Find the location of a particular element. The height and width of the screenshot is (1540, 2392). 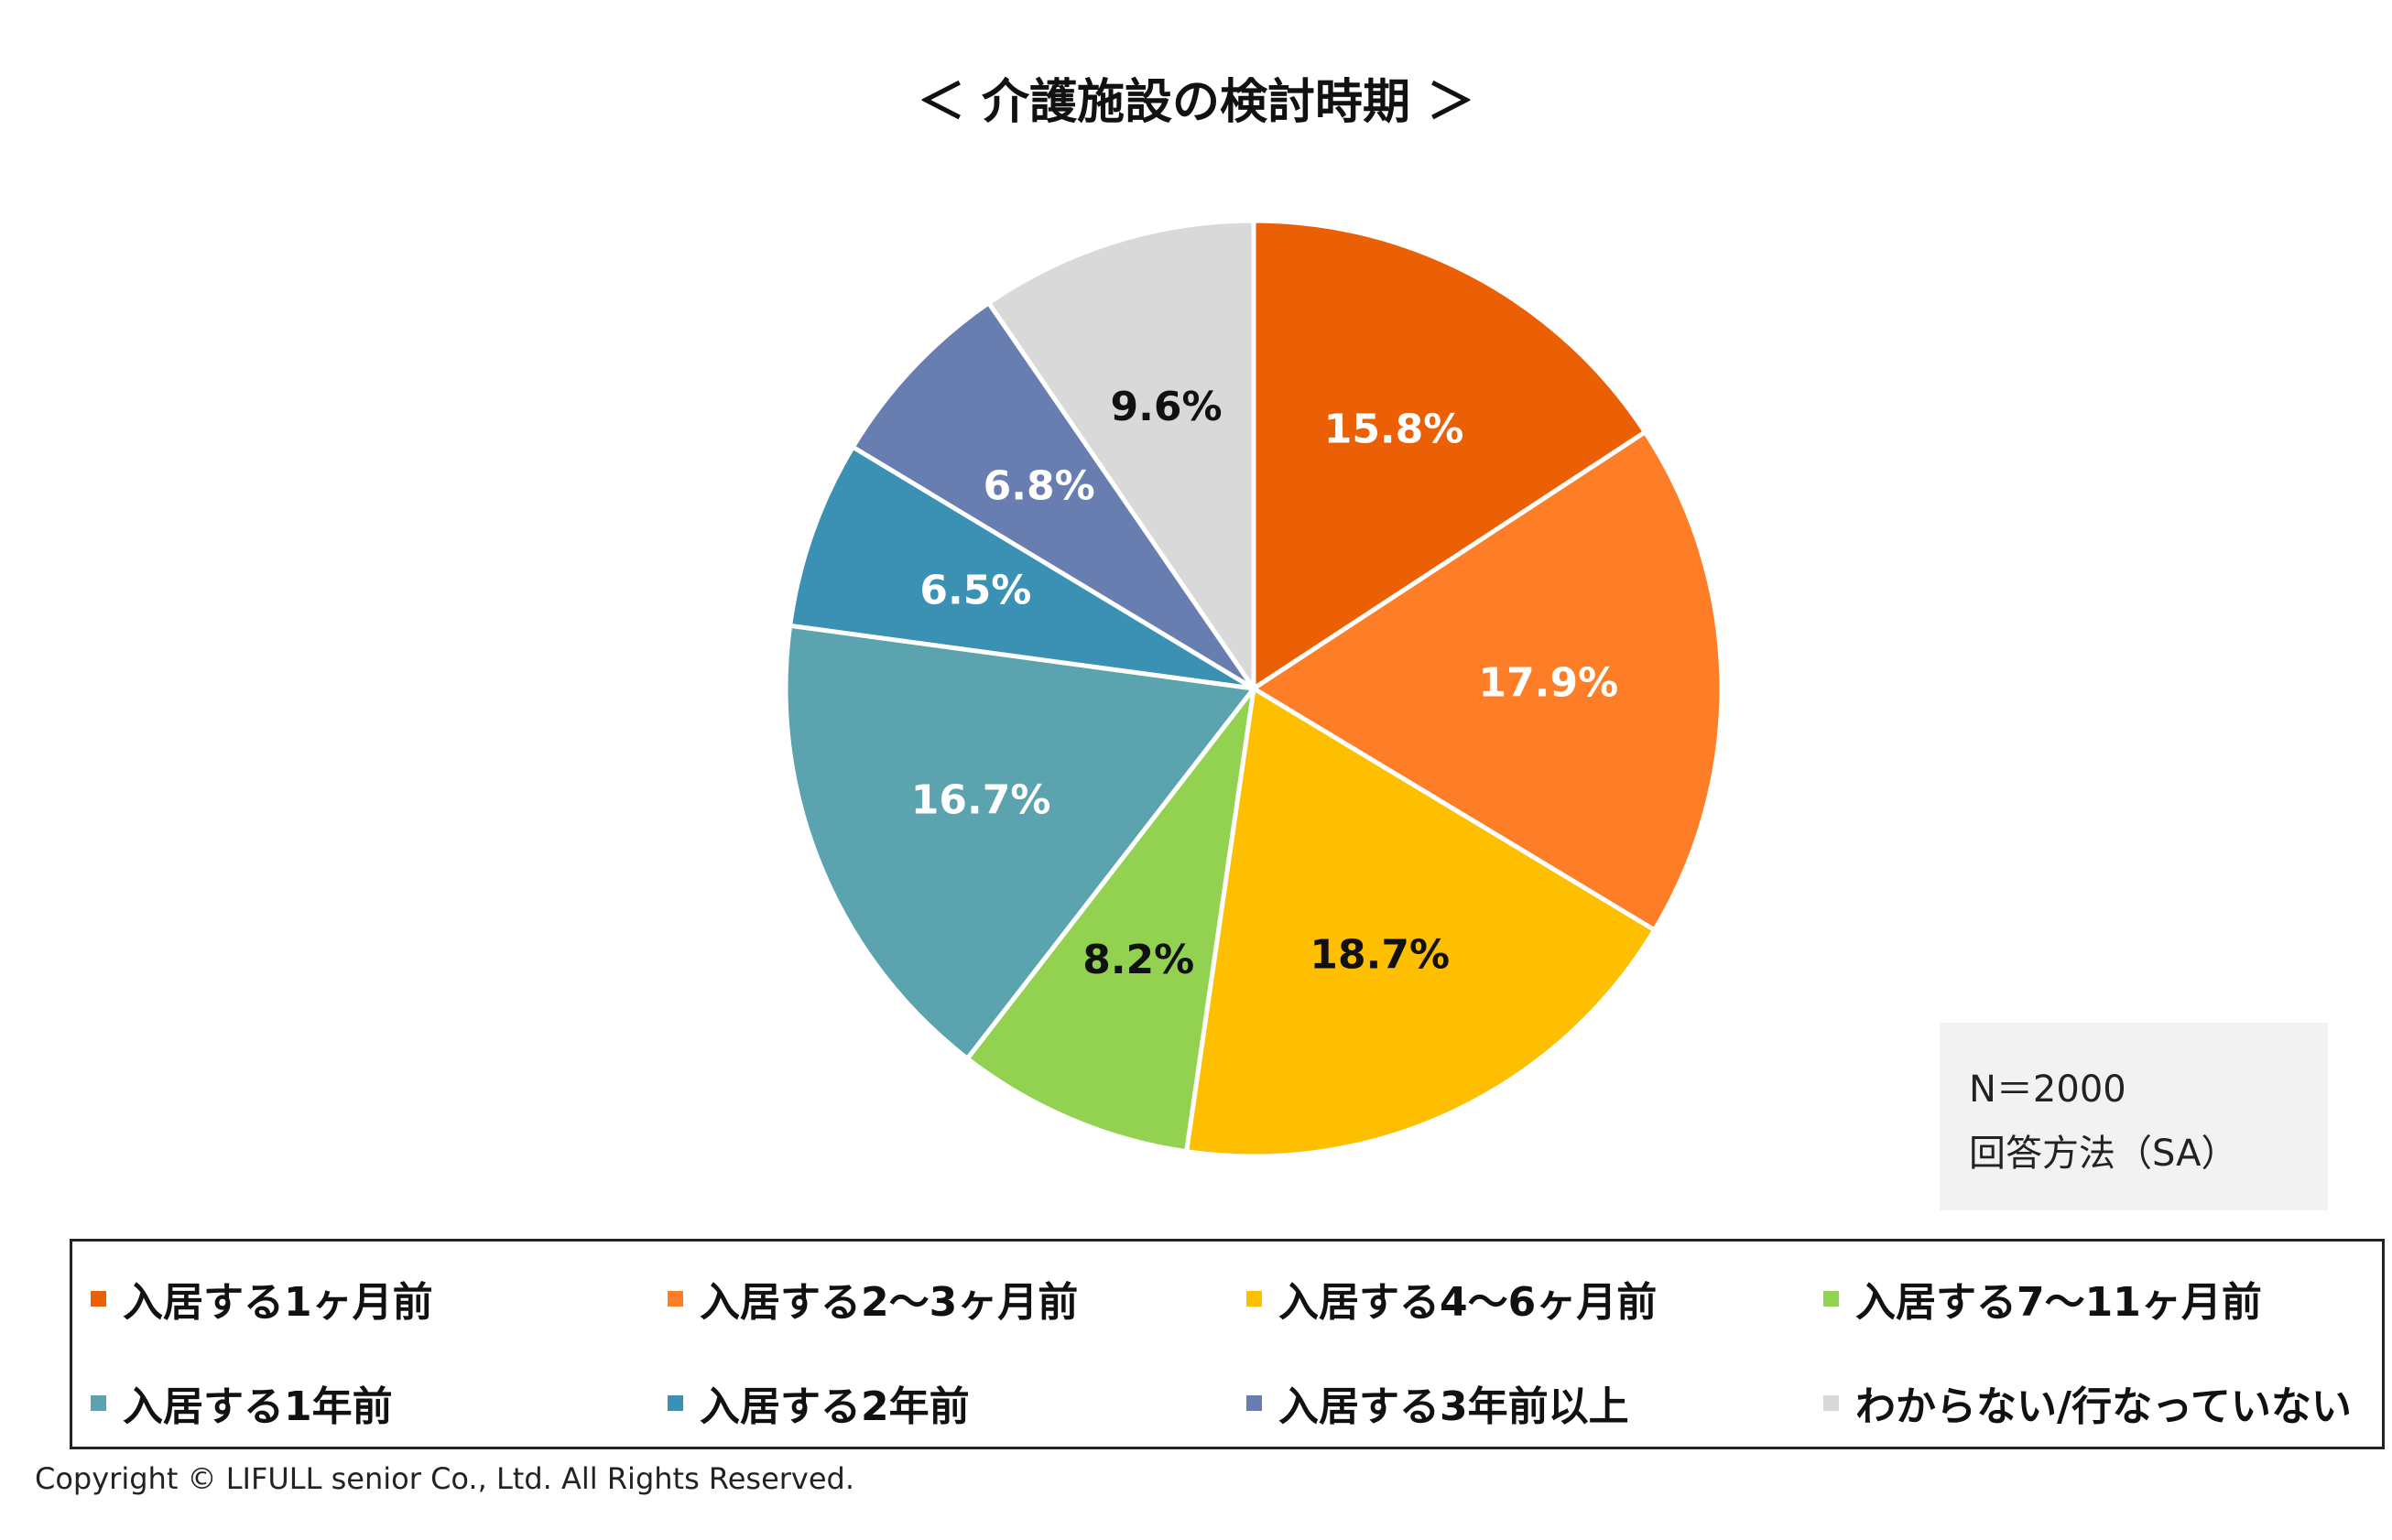

data-label-7: 6.8% is located at coordinates (1039, 486).